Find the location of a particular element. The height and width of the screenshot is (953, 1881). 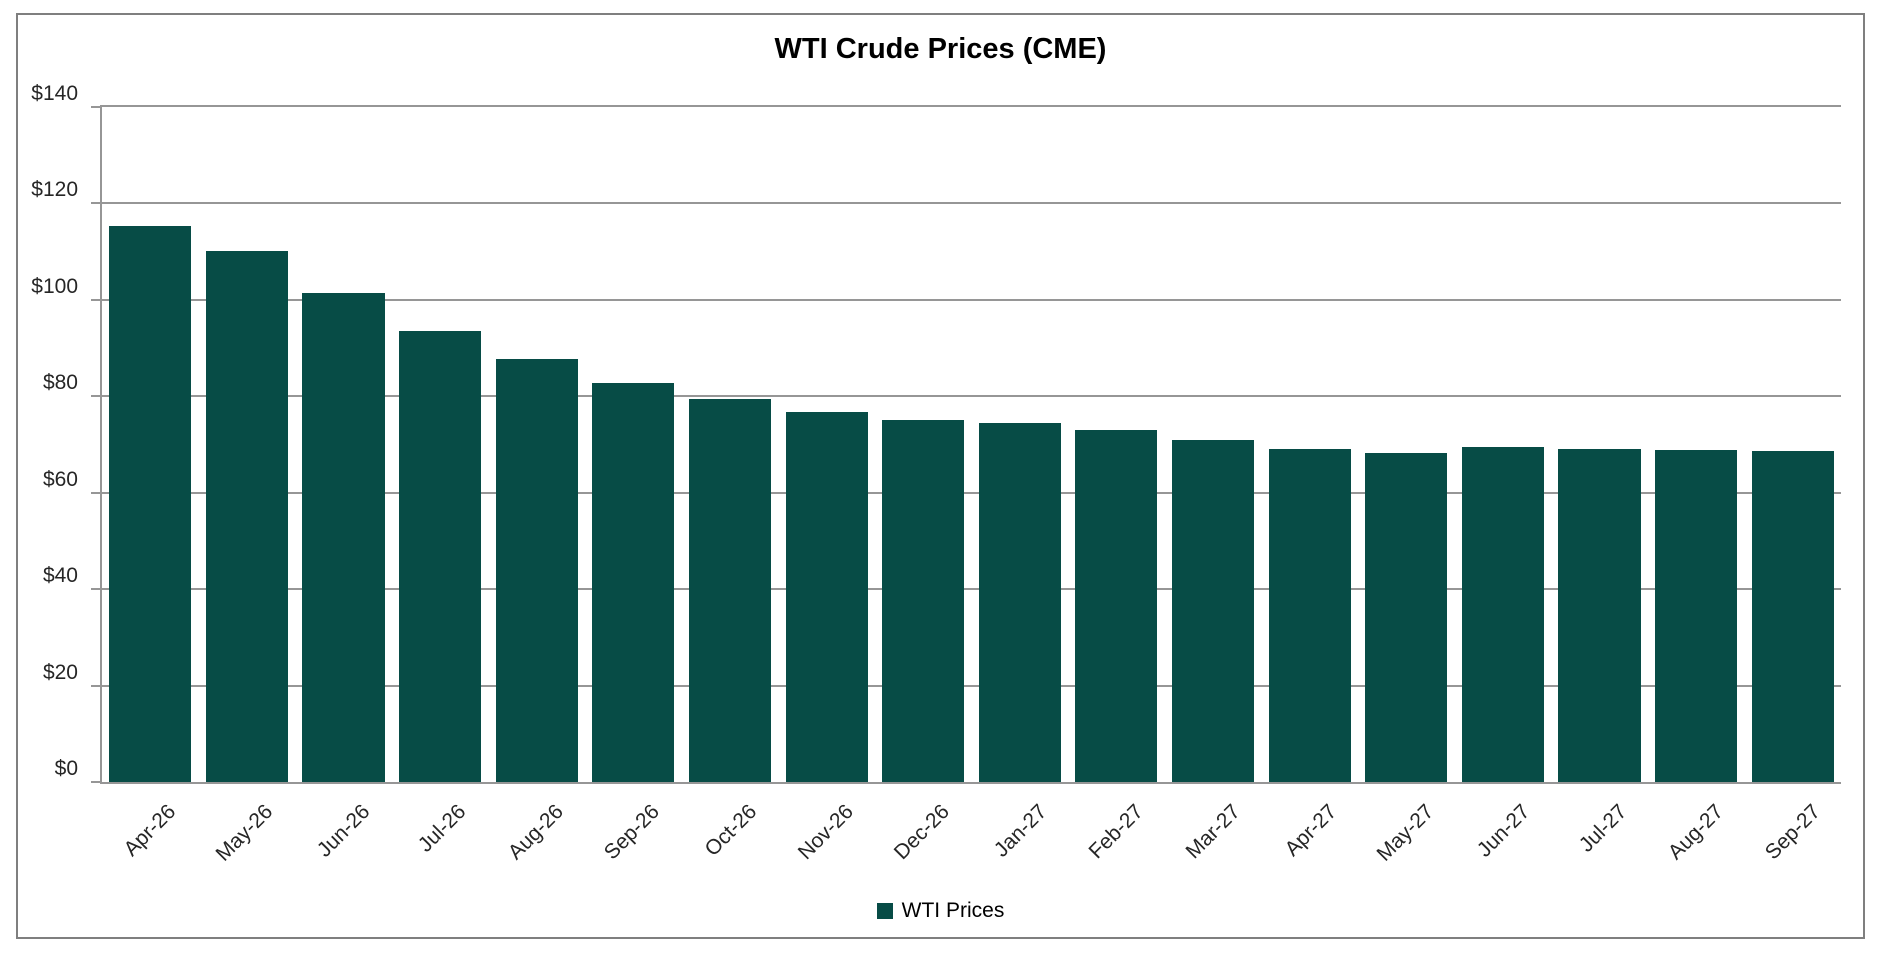

x-axis-tick-label: Jul-26 is located at coordinates (442, 828).